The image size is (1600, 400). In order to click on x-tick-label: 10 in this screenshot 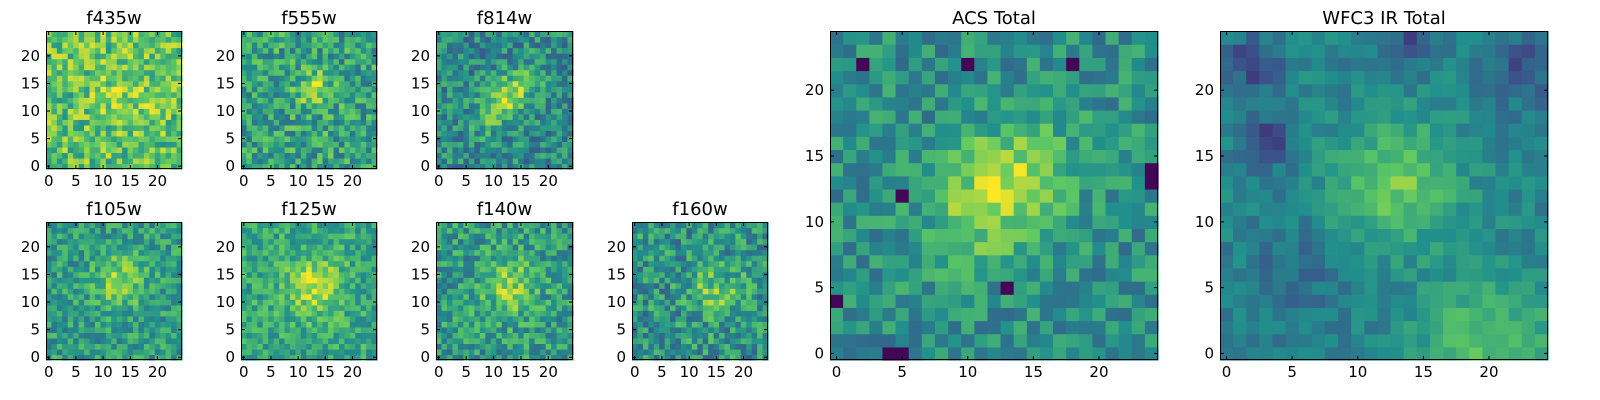, I will do `click(103, 181)`.